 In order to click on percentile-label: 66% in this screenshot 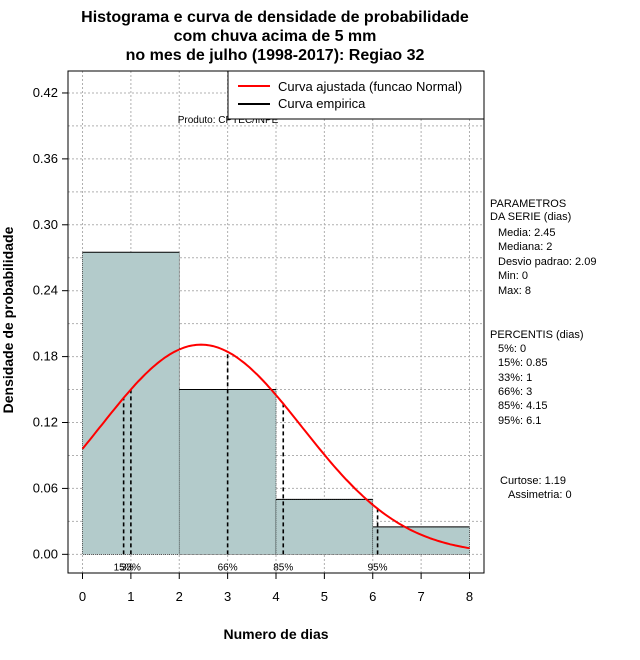, I will do `click(228, 567)`.